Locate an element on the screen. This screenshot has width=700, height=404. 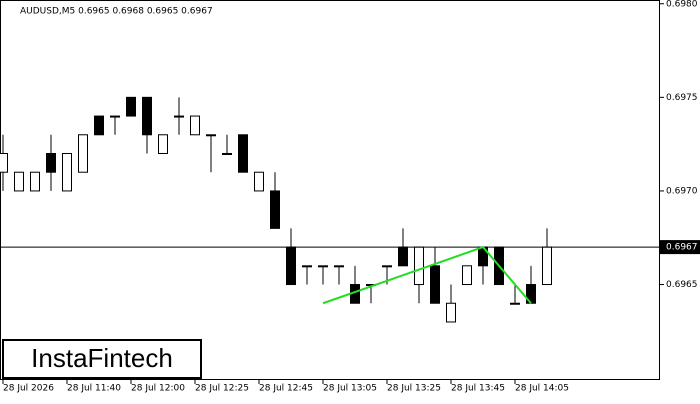
x-tick-label: 28 Jul 11:40 is located at coordinates (94, 389).